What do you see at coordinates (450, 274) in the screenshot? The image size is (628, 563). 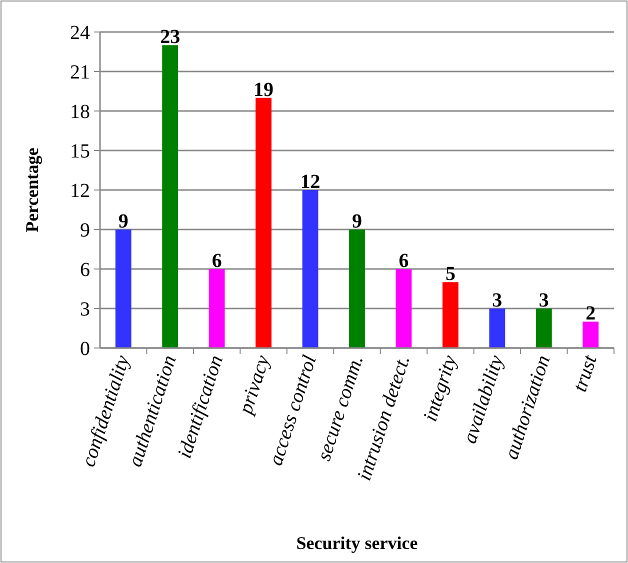 I see `data-label: 5` at bounding box center [450, 274].